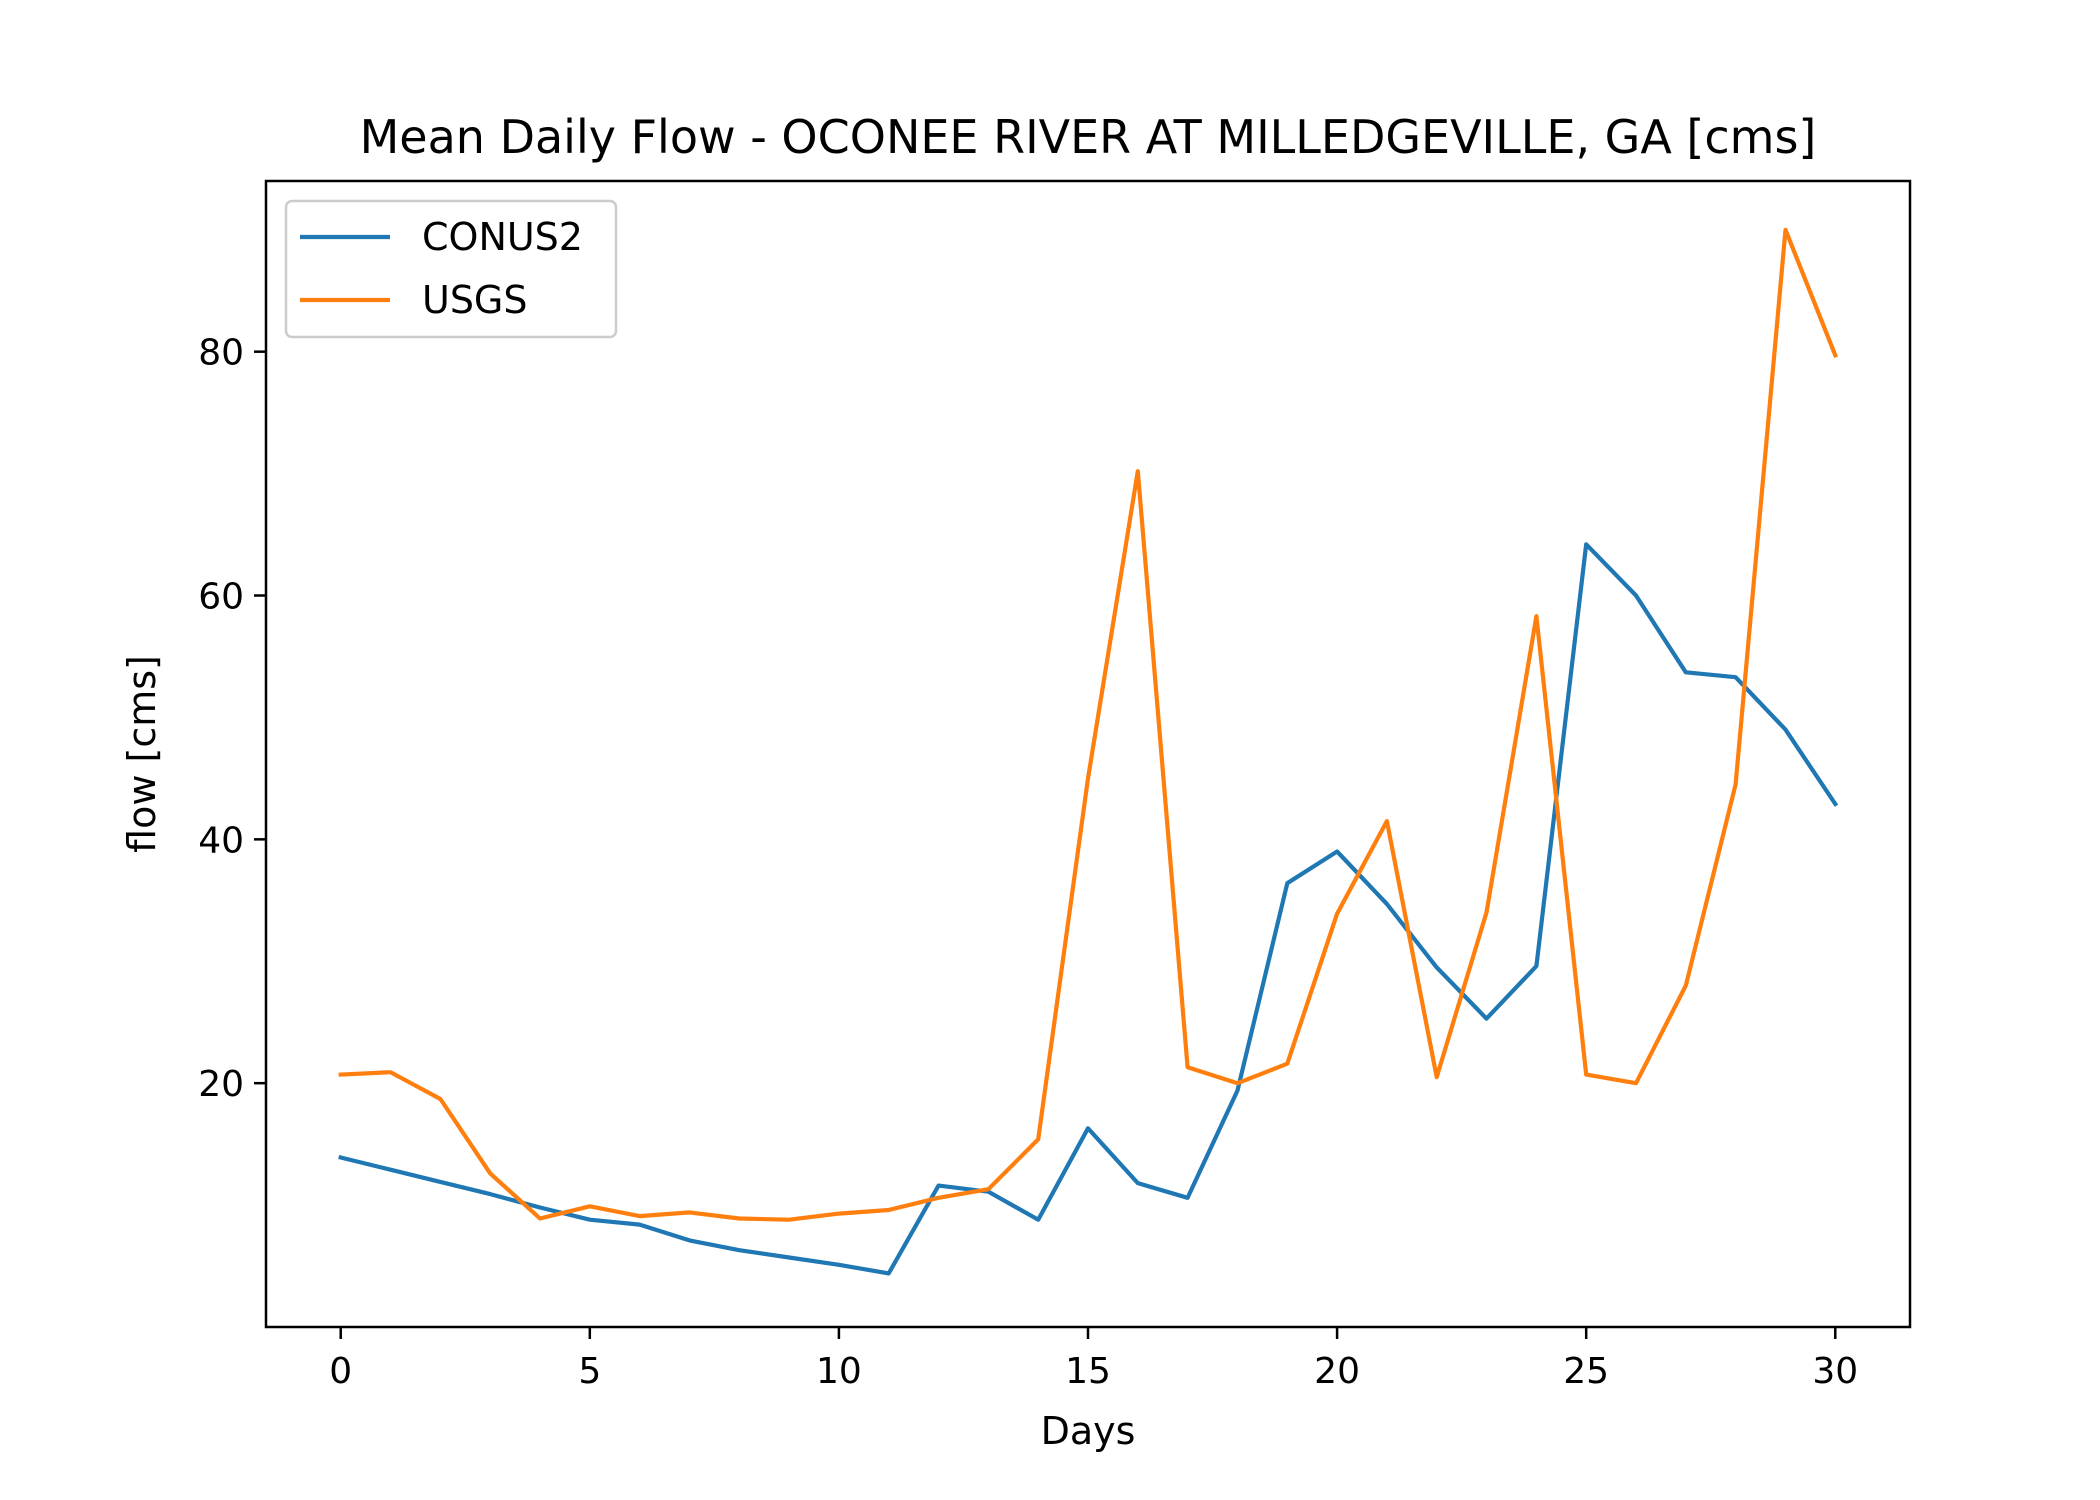 This screenshot has width=2100, height=1500. Describe the element at coordinates (502, 237) in the screenshot. I see `legend-label-conus2: CONUS2` at that location.